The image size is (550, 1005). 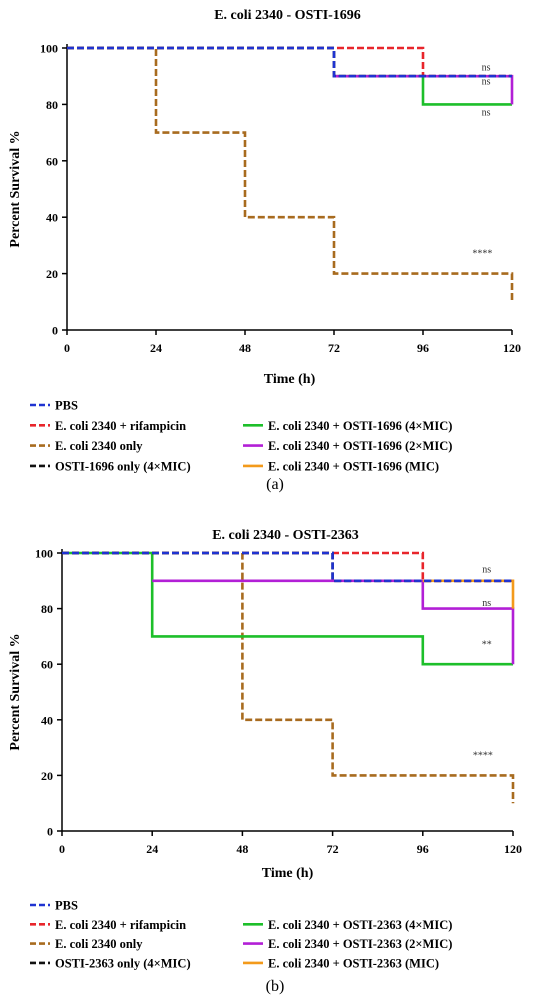 What do you see at coordinates (285, 535) in the screenshot?
I see `chart-title: E. coli 2340 - OSTI-2363` at bounding box center [285, 535].